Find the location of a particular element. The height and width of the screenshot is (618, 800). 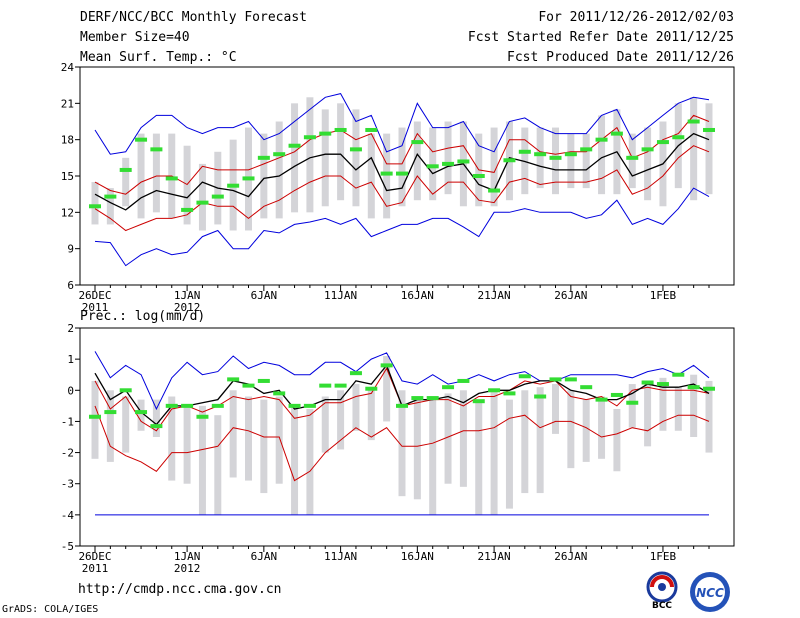

forecast-produced: Fcst Produced Date 2011/12/26 is located at coordinates (620, 57).